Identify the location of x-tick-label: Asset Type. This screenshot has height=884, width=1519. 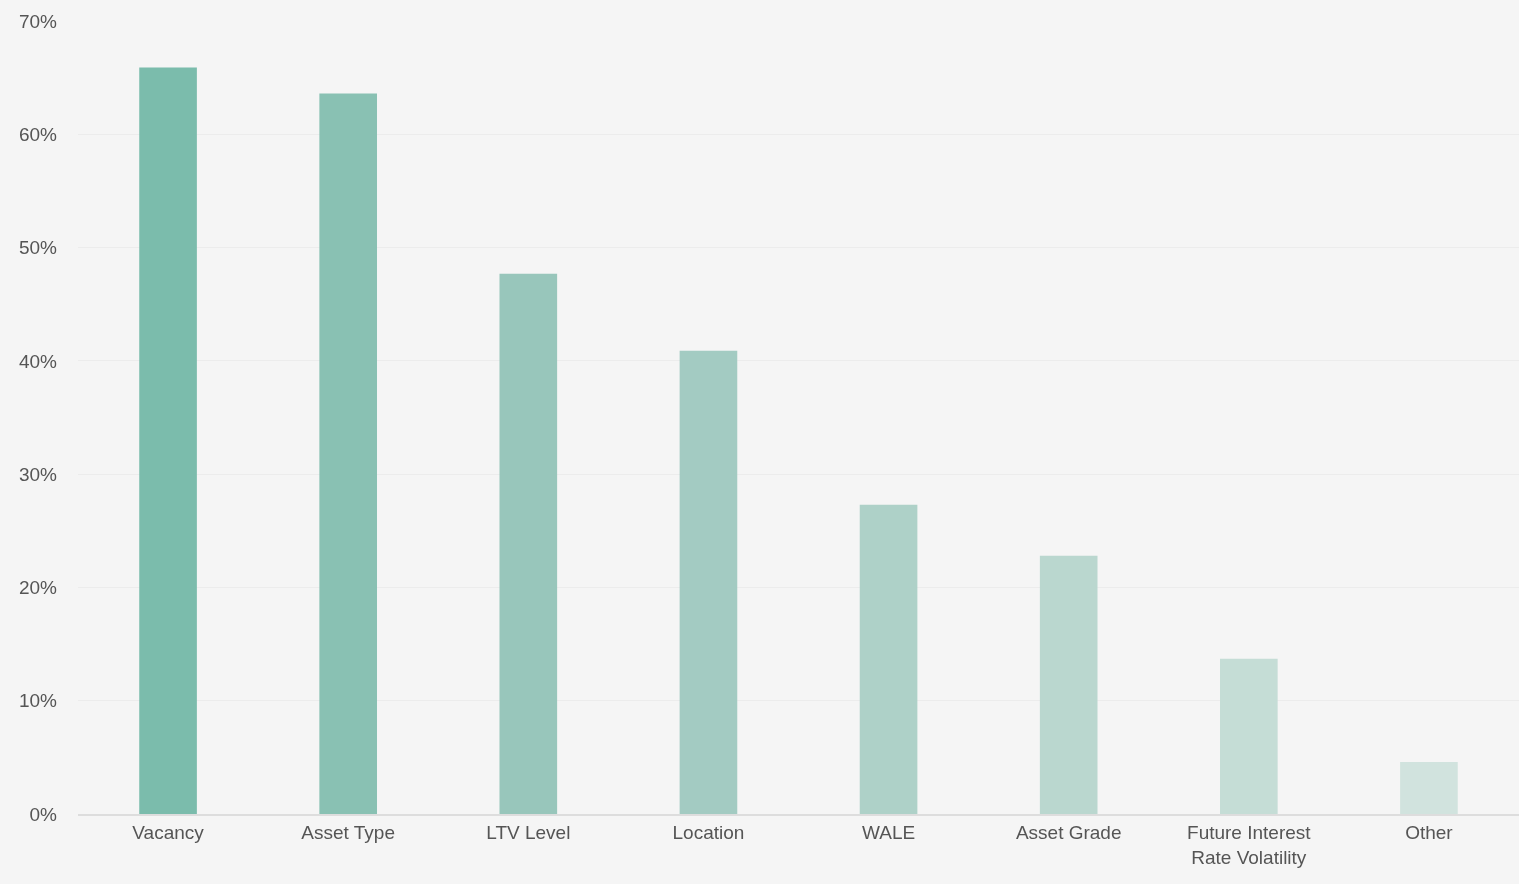
(348, 832).